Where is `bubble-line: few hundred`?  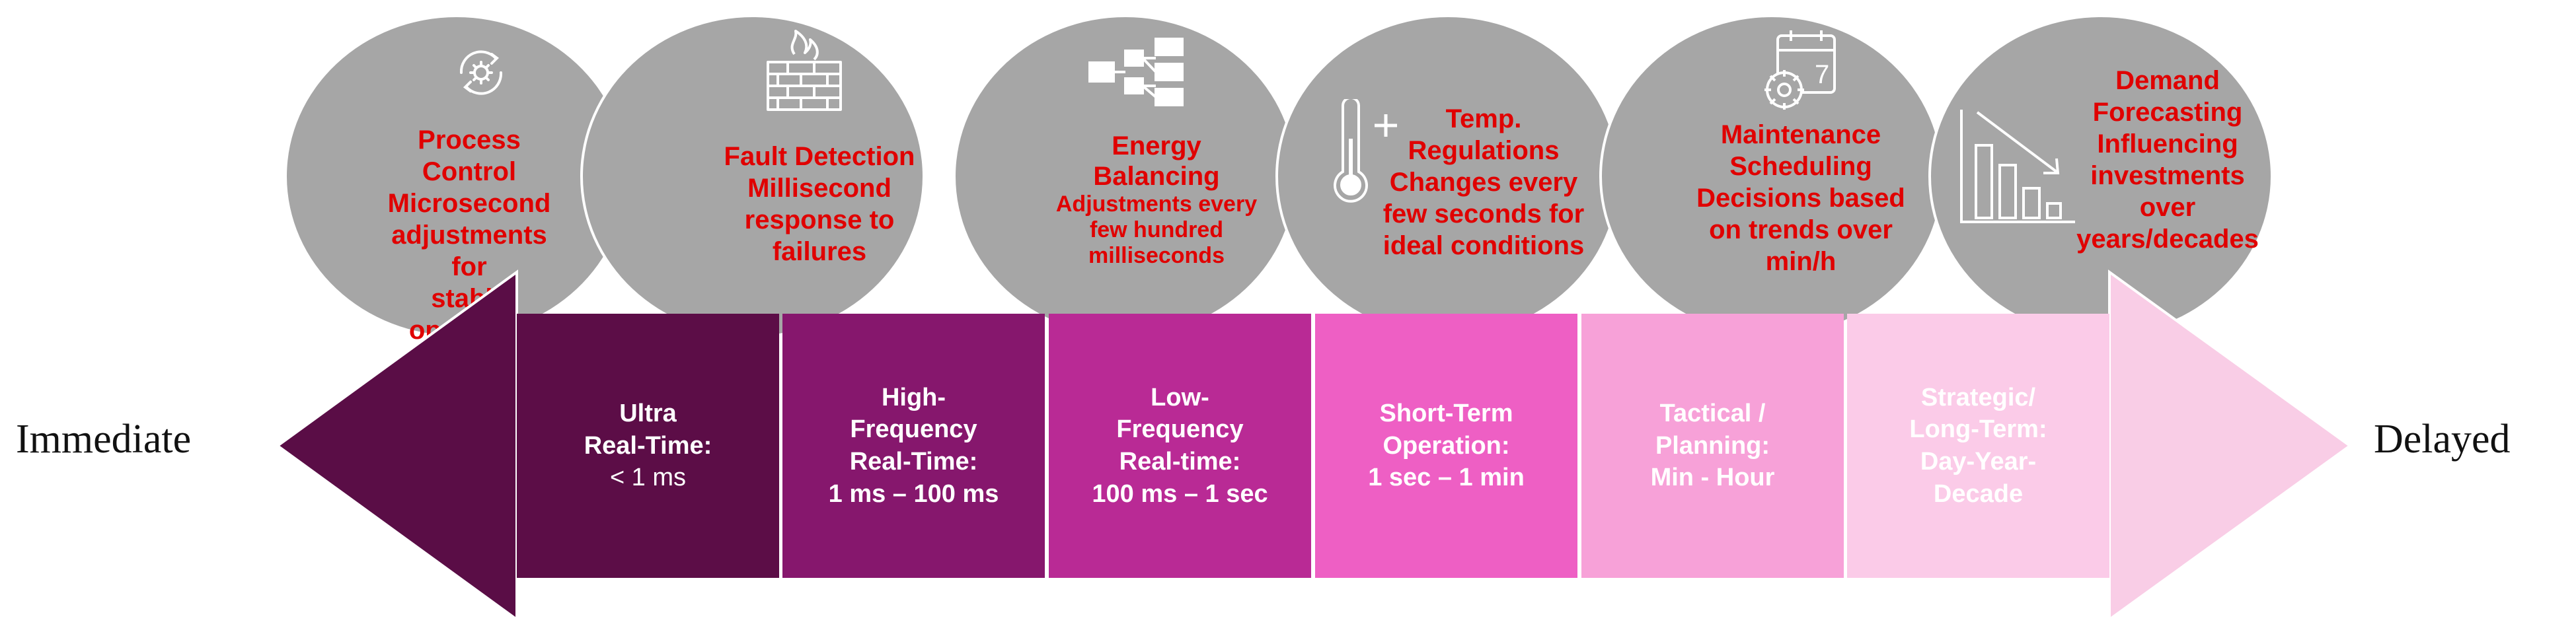
bubble-line: few hundred is located at coordinates (1156, 230).